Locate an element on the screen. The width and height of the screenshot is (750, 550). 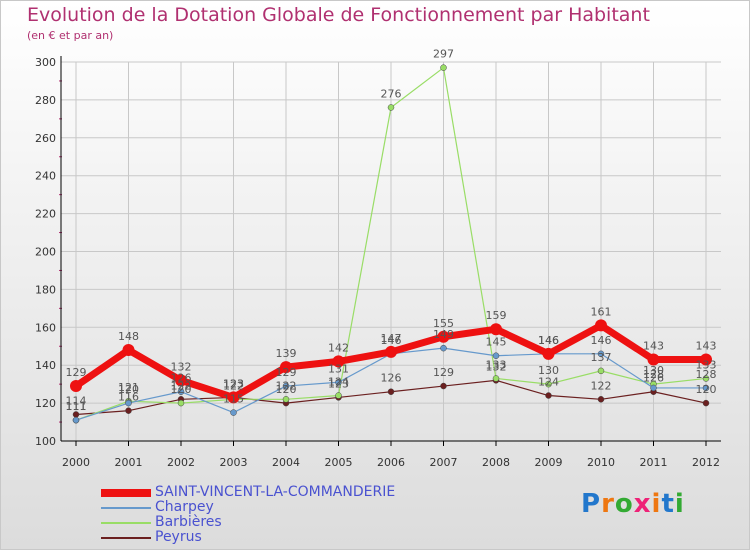
x-tick-label: 2012 is located at coordinates (706, 462).